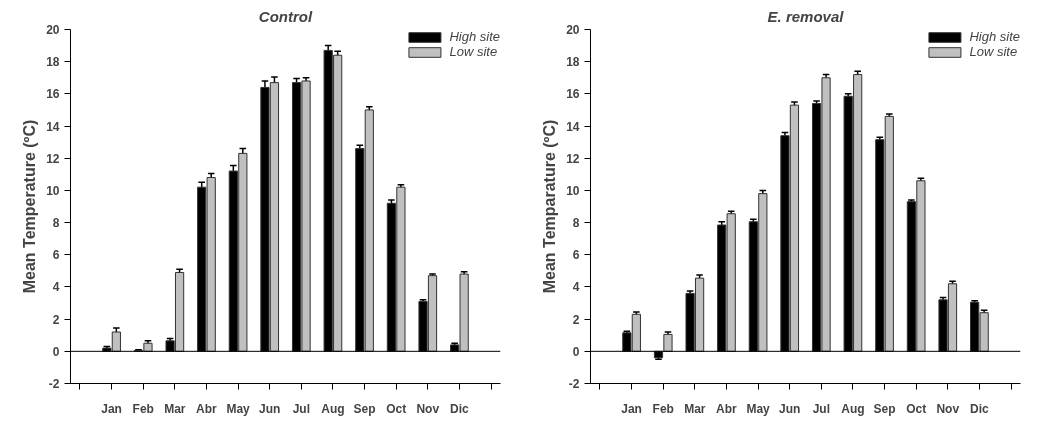 The width and height of the screenshot is (1040, 423). I want to click on chart-title: E. removal, so click(806, 16).